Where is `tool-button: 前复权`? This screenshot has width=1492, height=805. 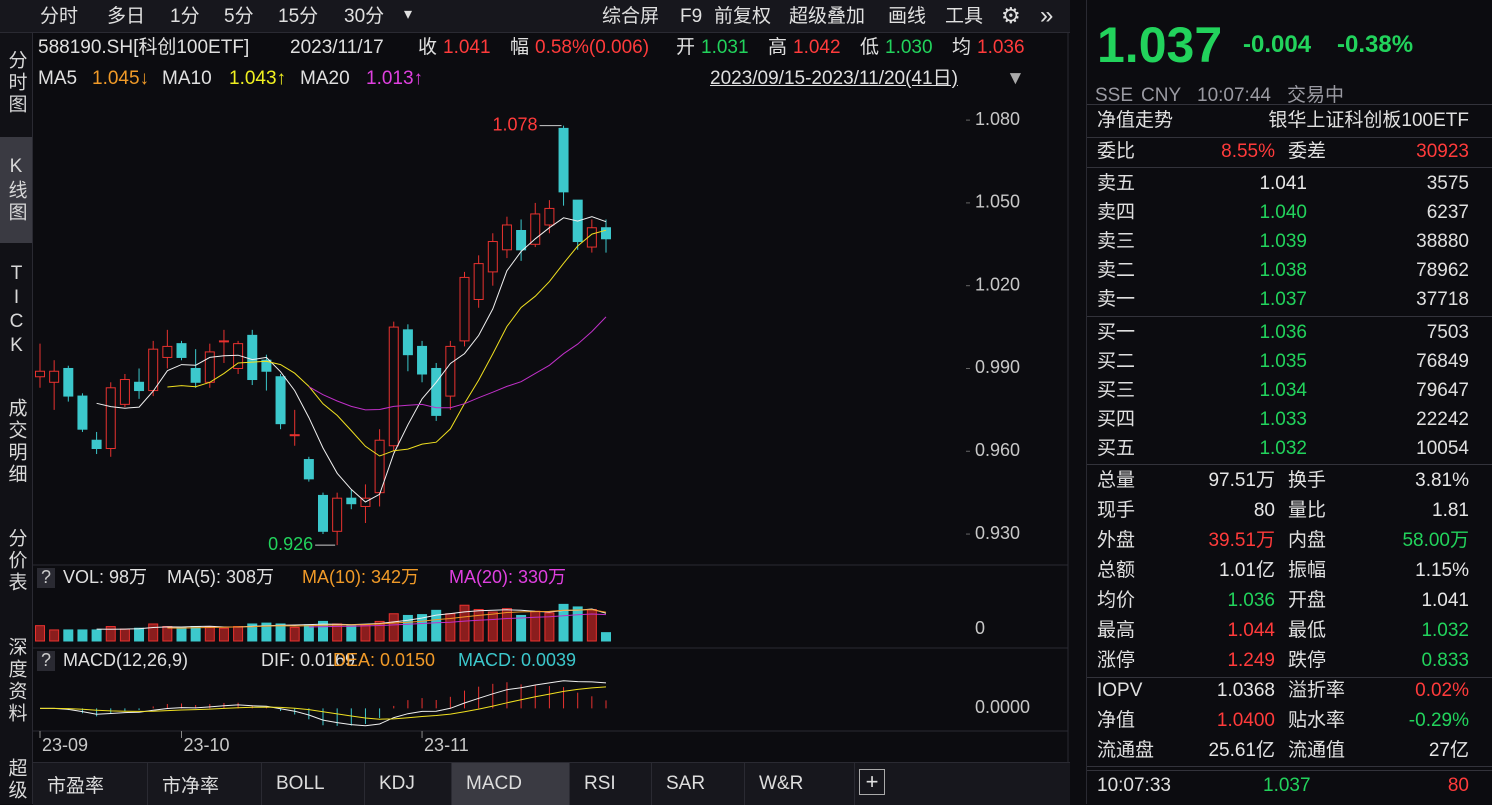
tool-button: 前复权 is located at coordinates (743, 16).